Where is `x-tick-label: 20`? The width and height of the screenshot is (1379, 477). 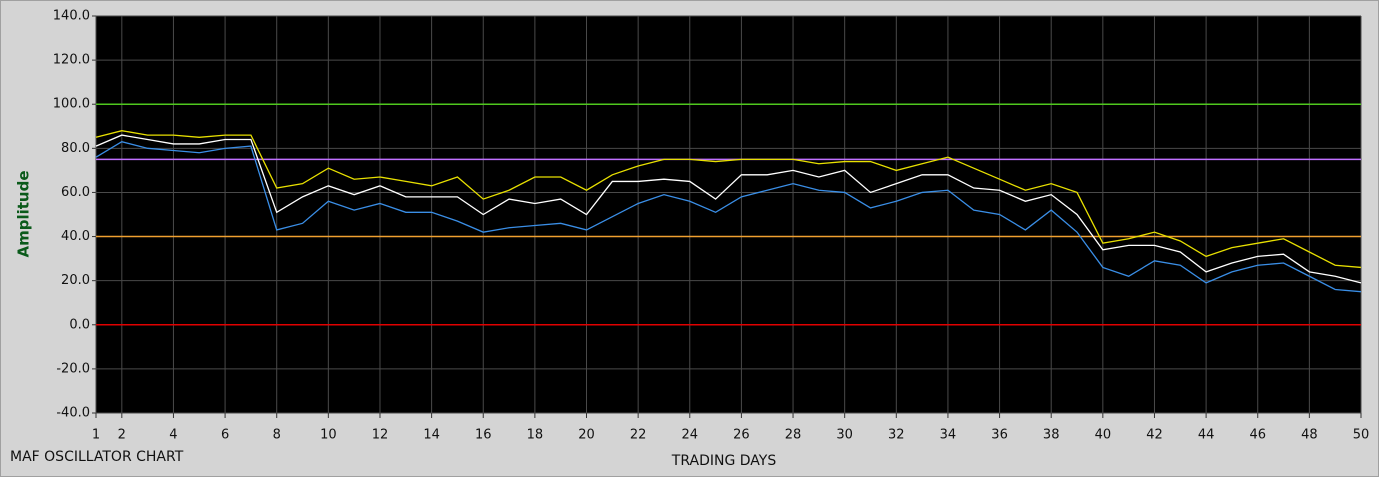 x-tick-label: 20 is located at coordinates (586, 435).